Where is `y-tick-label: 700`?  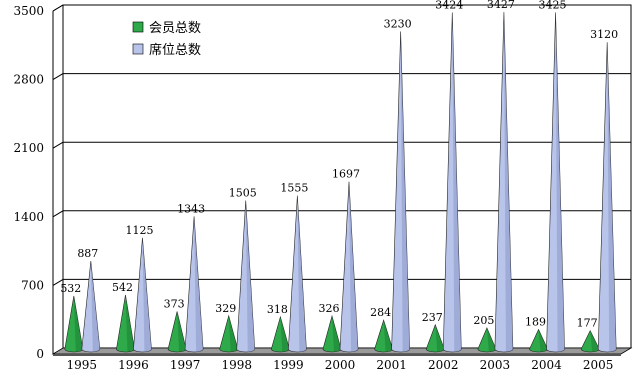 y-tick-label: 700 is located at coordinates (32, 285).